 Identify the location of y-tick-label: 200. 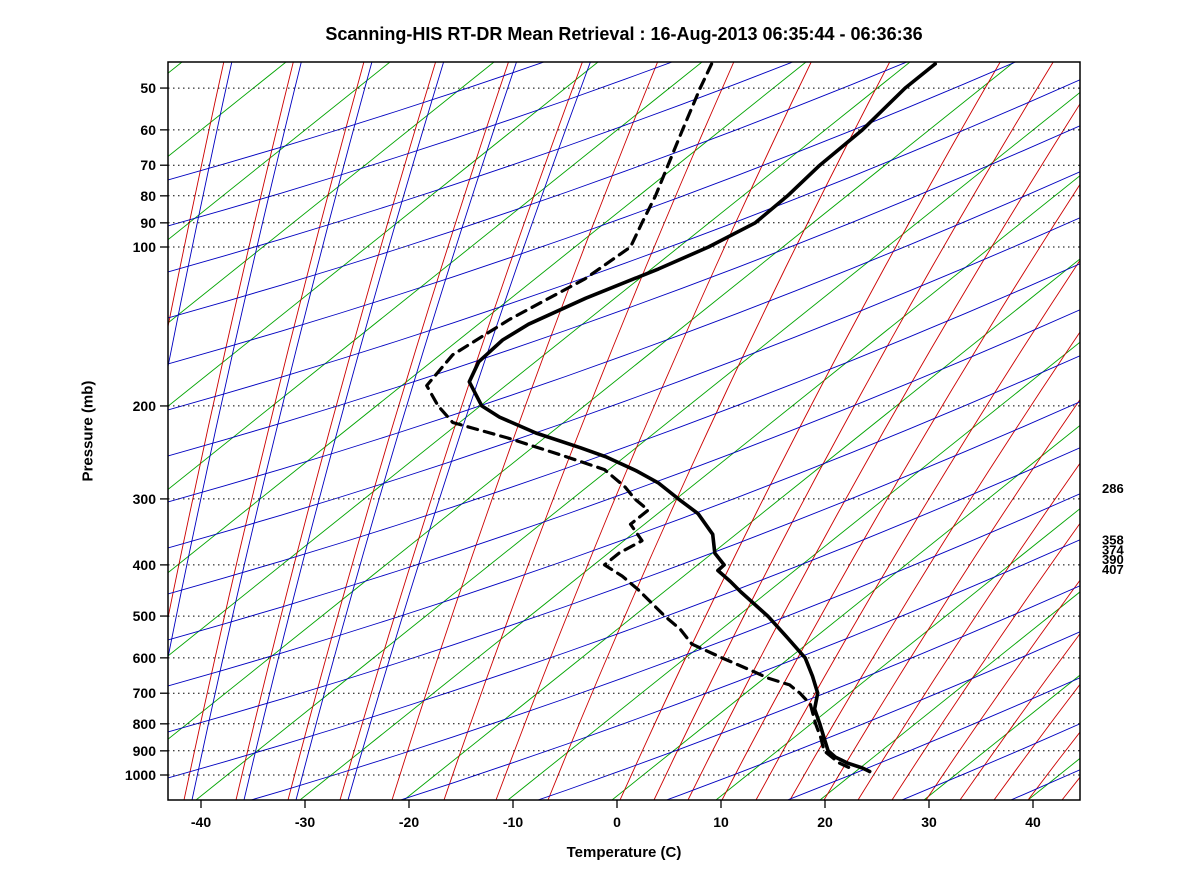
(145, 406).